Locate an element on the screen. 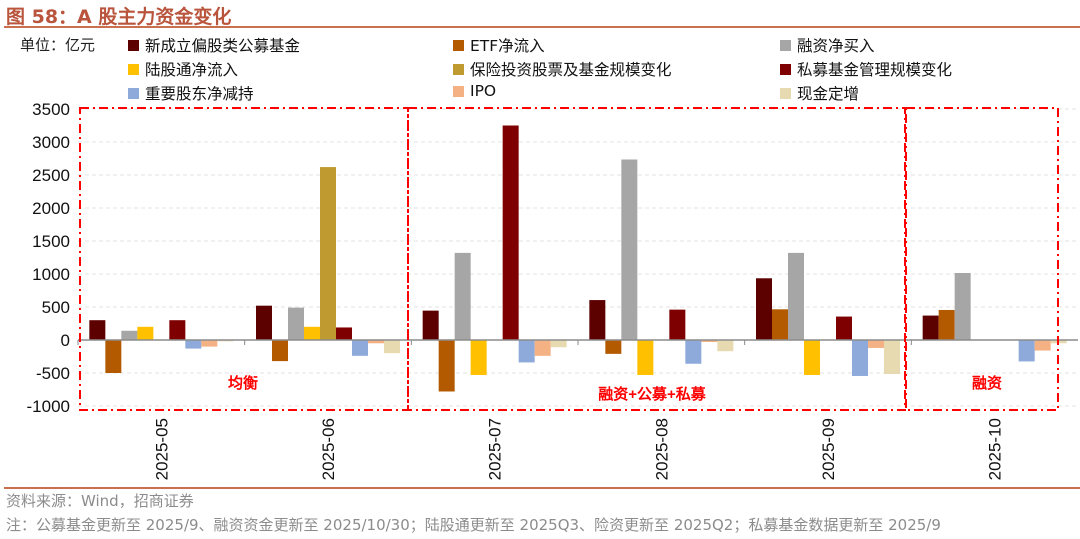 This screenshot has width=1080, height=539. legend-item: IPO is located at coordinates (474, 91).